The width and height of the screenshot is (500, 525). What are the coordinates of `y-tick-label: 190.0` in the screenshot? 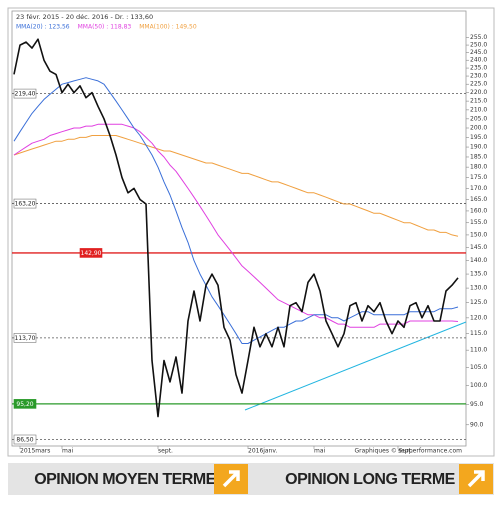 It's located at (478, 147).